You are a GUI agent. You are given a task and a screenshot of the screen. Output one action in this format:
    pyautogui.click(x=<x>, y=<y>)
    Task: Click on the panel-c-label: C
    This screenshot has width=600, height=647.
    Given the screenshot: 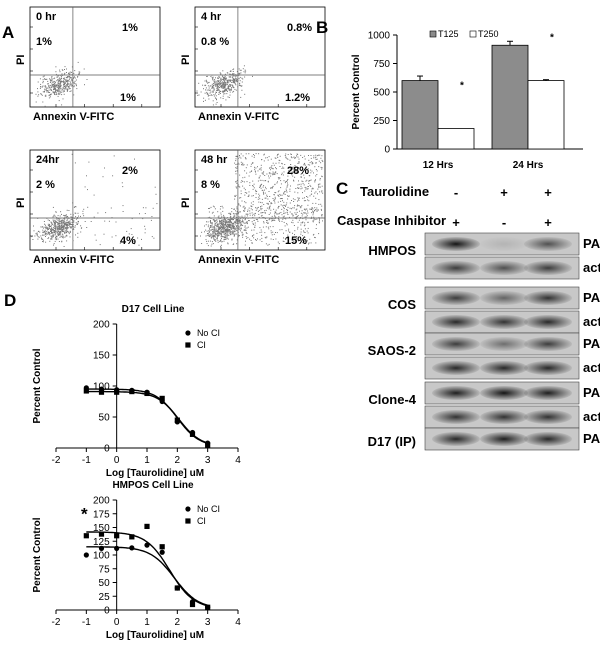 What is the action you would take?
    pyautogui.click(x=342, y=188)
    